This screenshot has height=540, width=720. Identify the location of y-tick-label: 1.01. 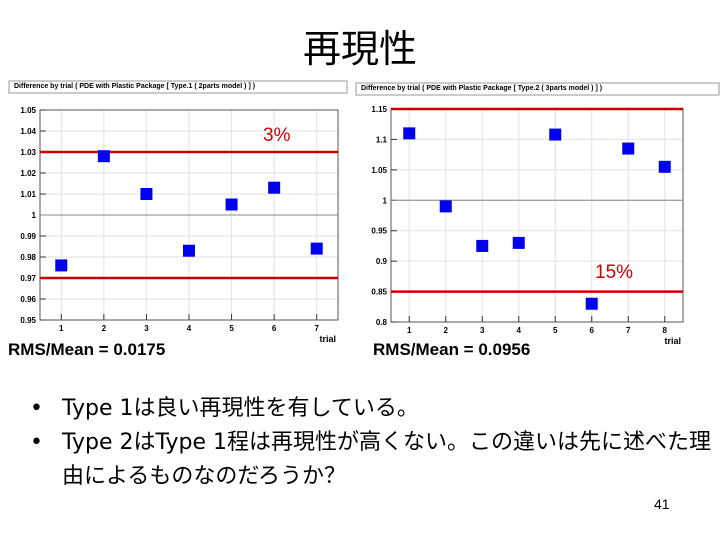
(28, 194).